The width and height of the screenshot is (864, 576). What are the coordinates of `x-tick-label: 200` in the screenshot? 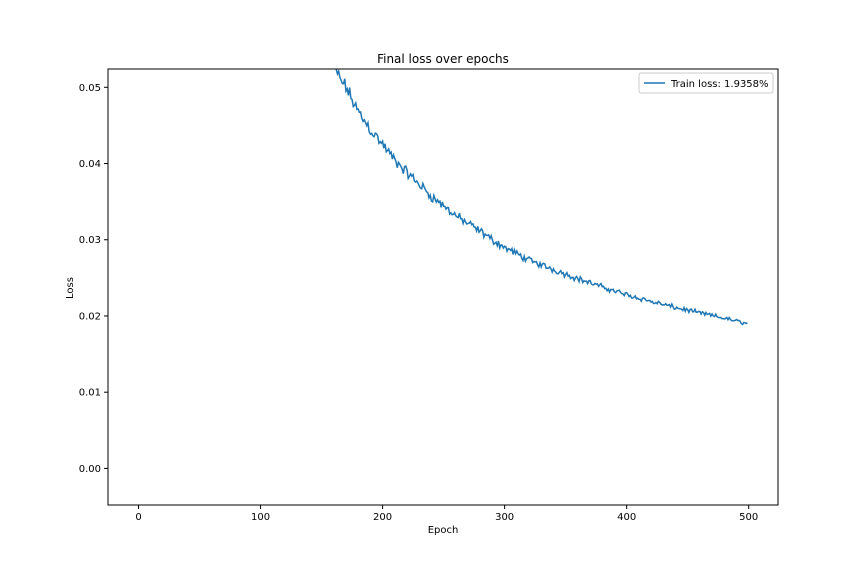 It's located at (382, 517).